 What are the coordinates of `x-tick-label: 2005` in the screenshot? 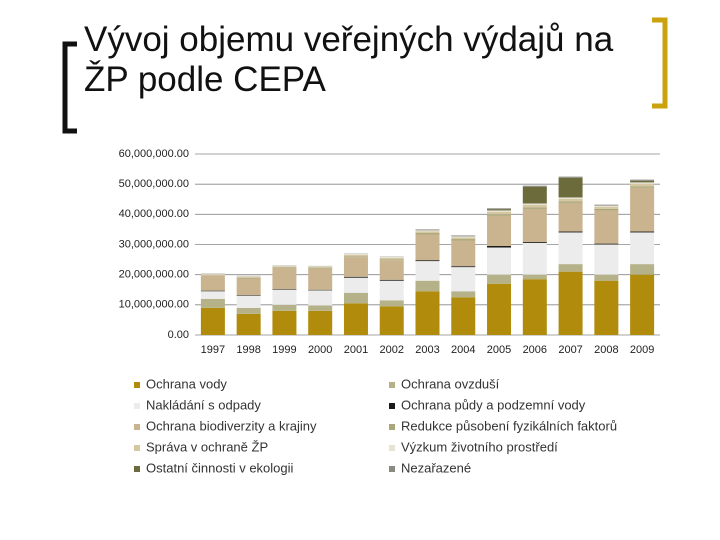 It's located at (499, 350).